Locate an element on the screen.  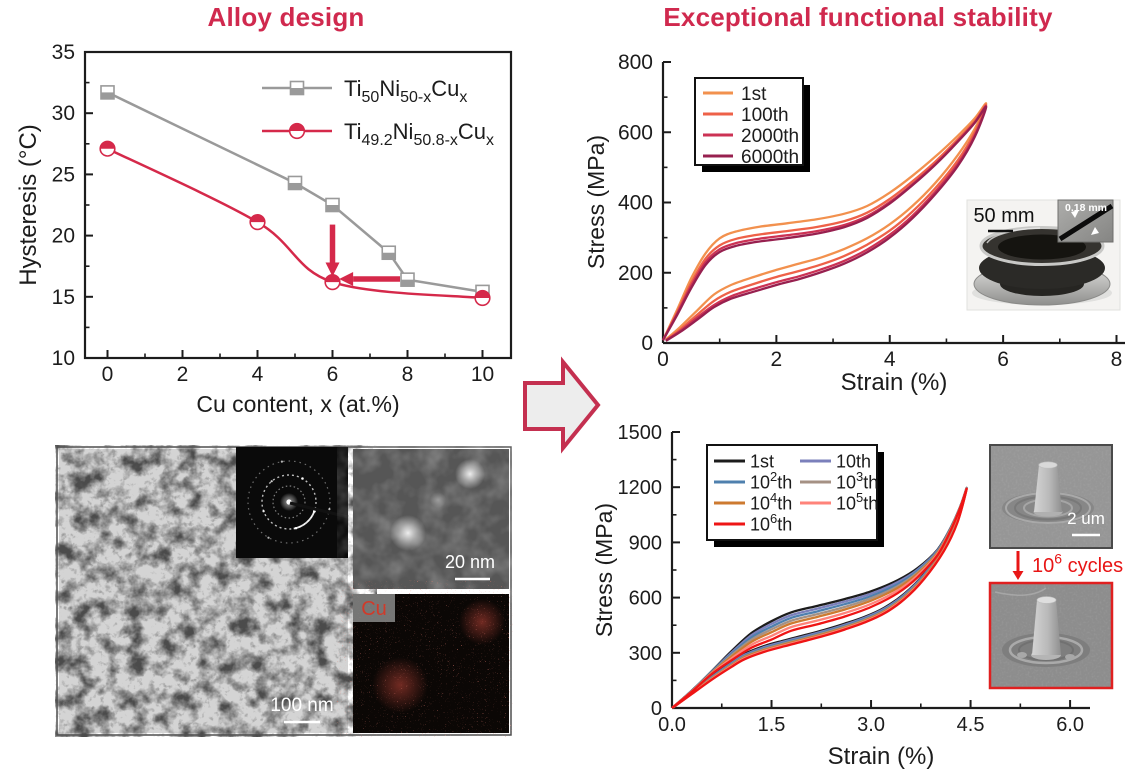
legend-label: 100th is located at coordinates (765, 115).